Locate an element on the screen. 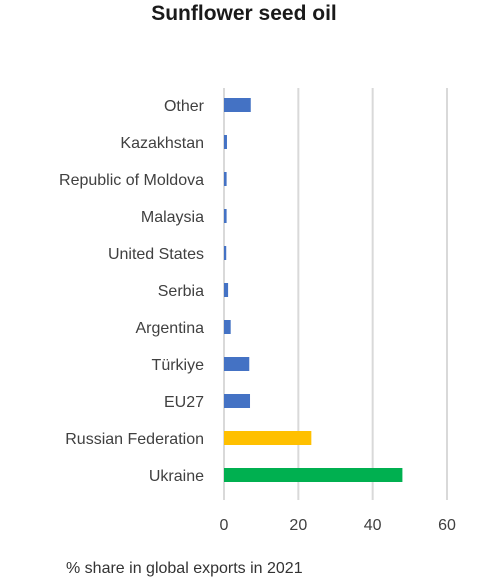 The height and width of the screenshot is (585, 488). x-tick-label-60: 60 is located at coordinates (447, 525).